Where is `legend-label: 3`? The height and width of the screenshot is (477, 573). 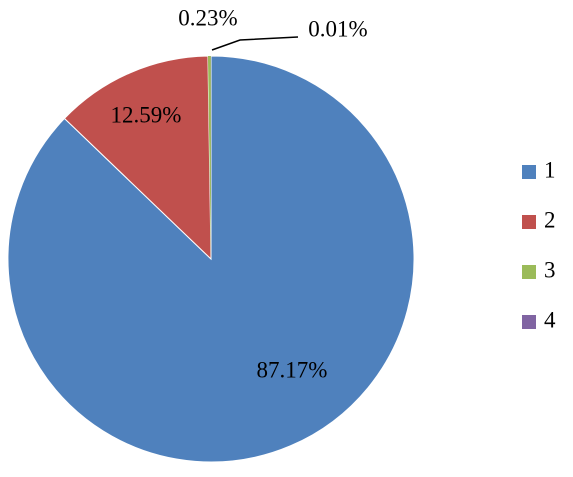
legend-label: 3 is located at coordinates (550, 269).